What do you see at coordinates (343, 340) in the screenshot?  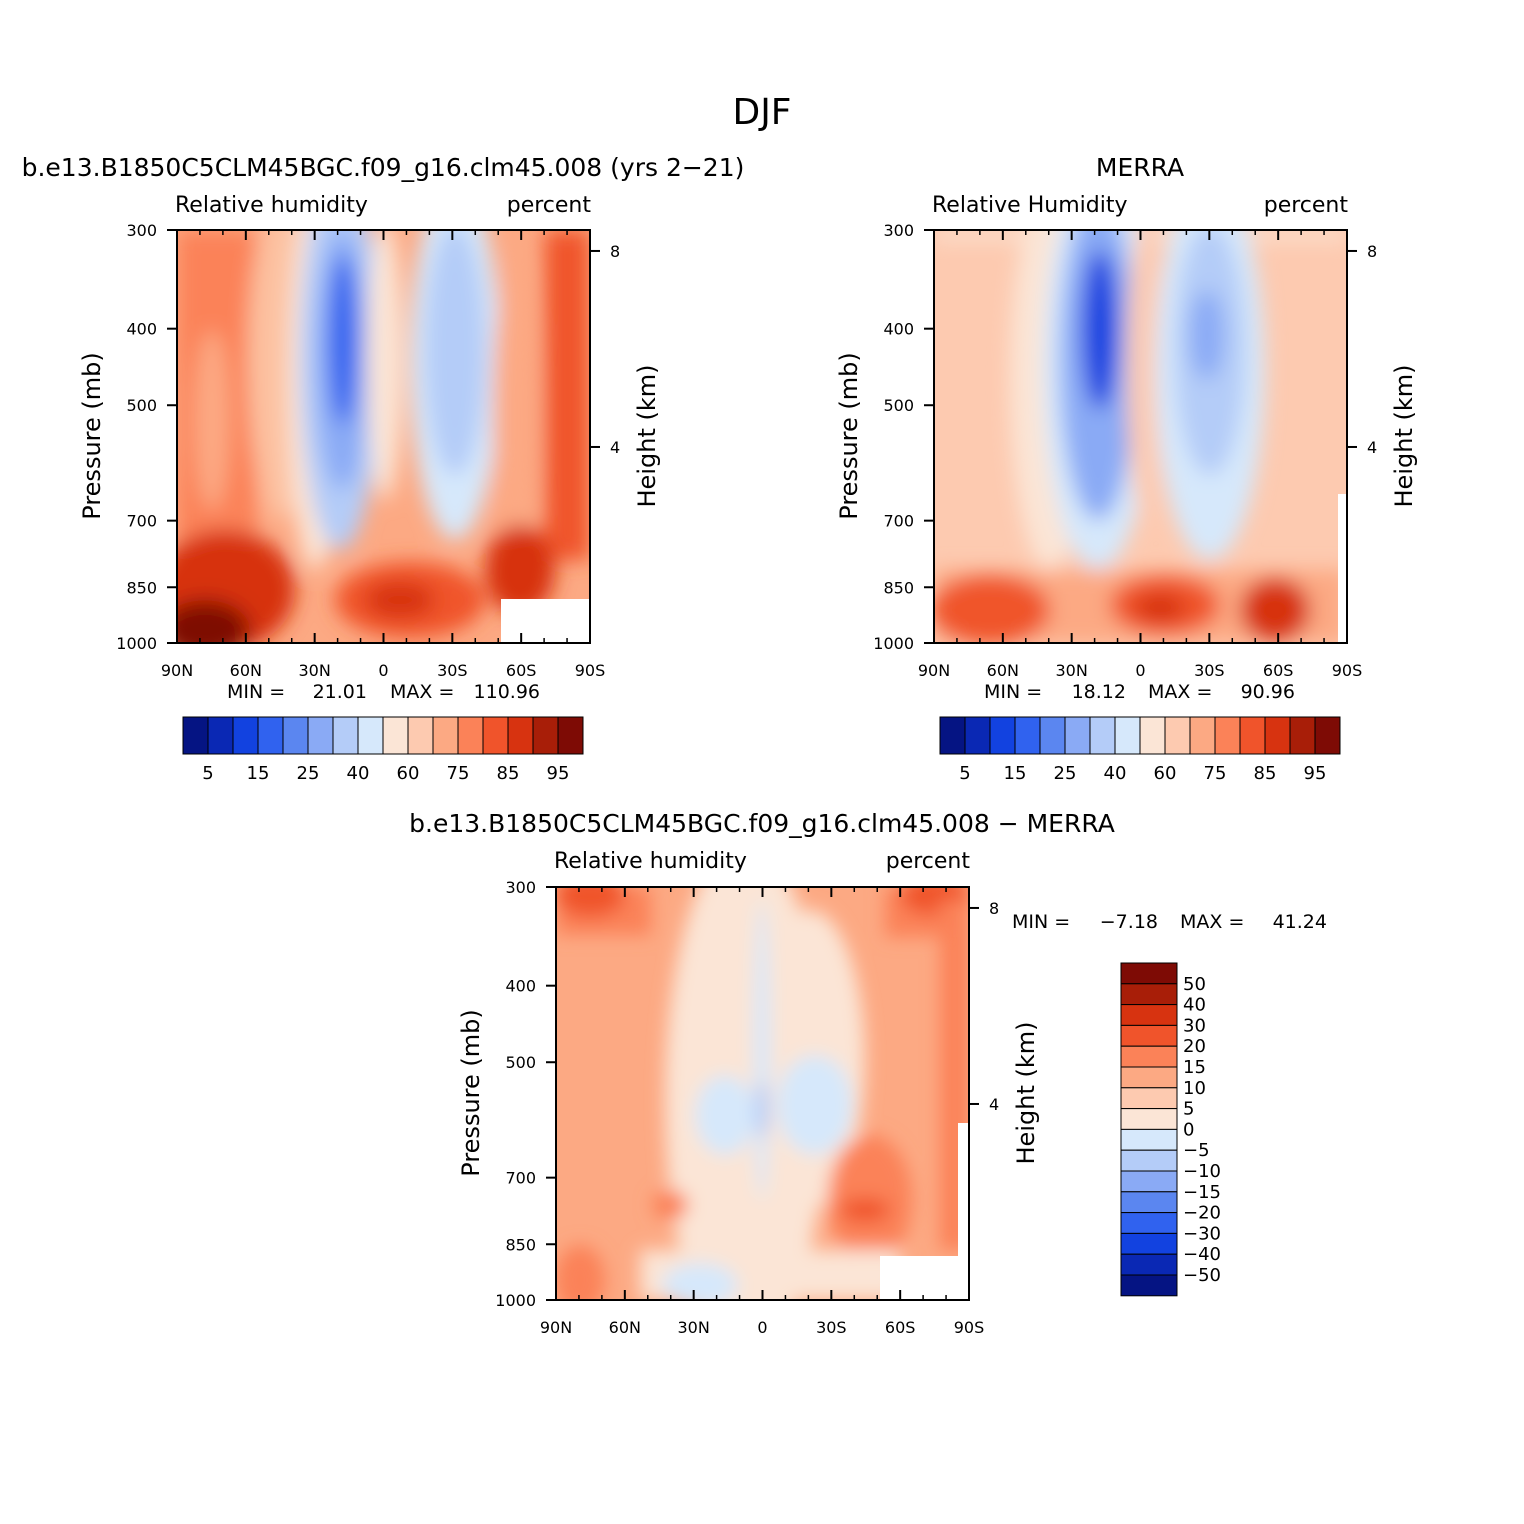 I see `nh-dry-core` at bounding box center [343, 340].